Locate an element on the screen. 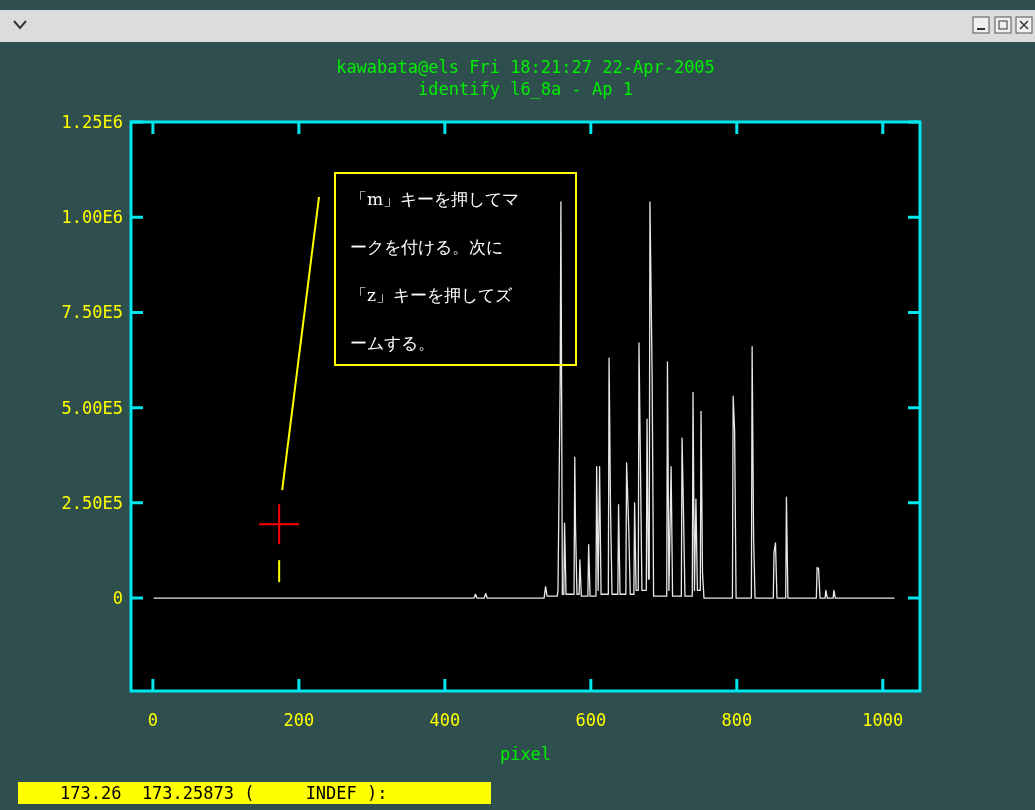  y-tick-label: 5.00E5 is located at coordinates (92, 407).